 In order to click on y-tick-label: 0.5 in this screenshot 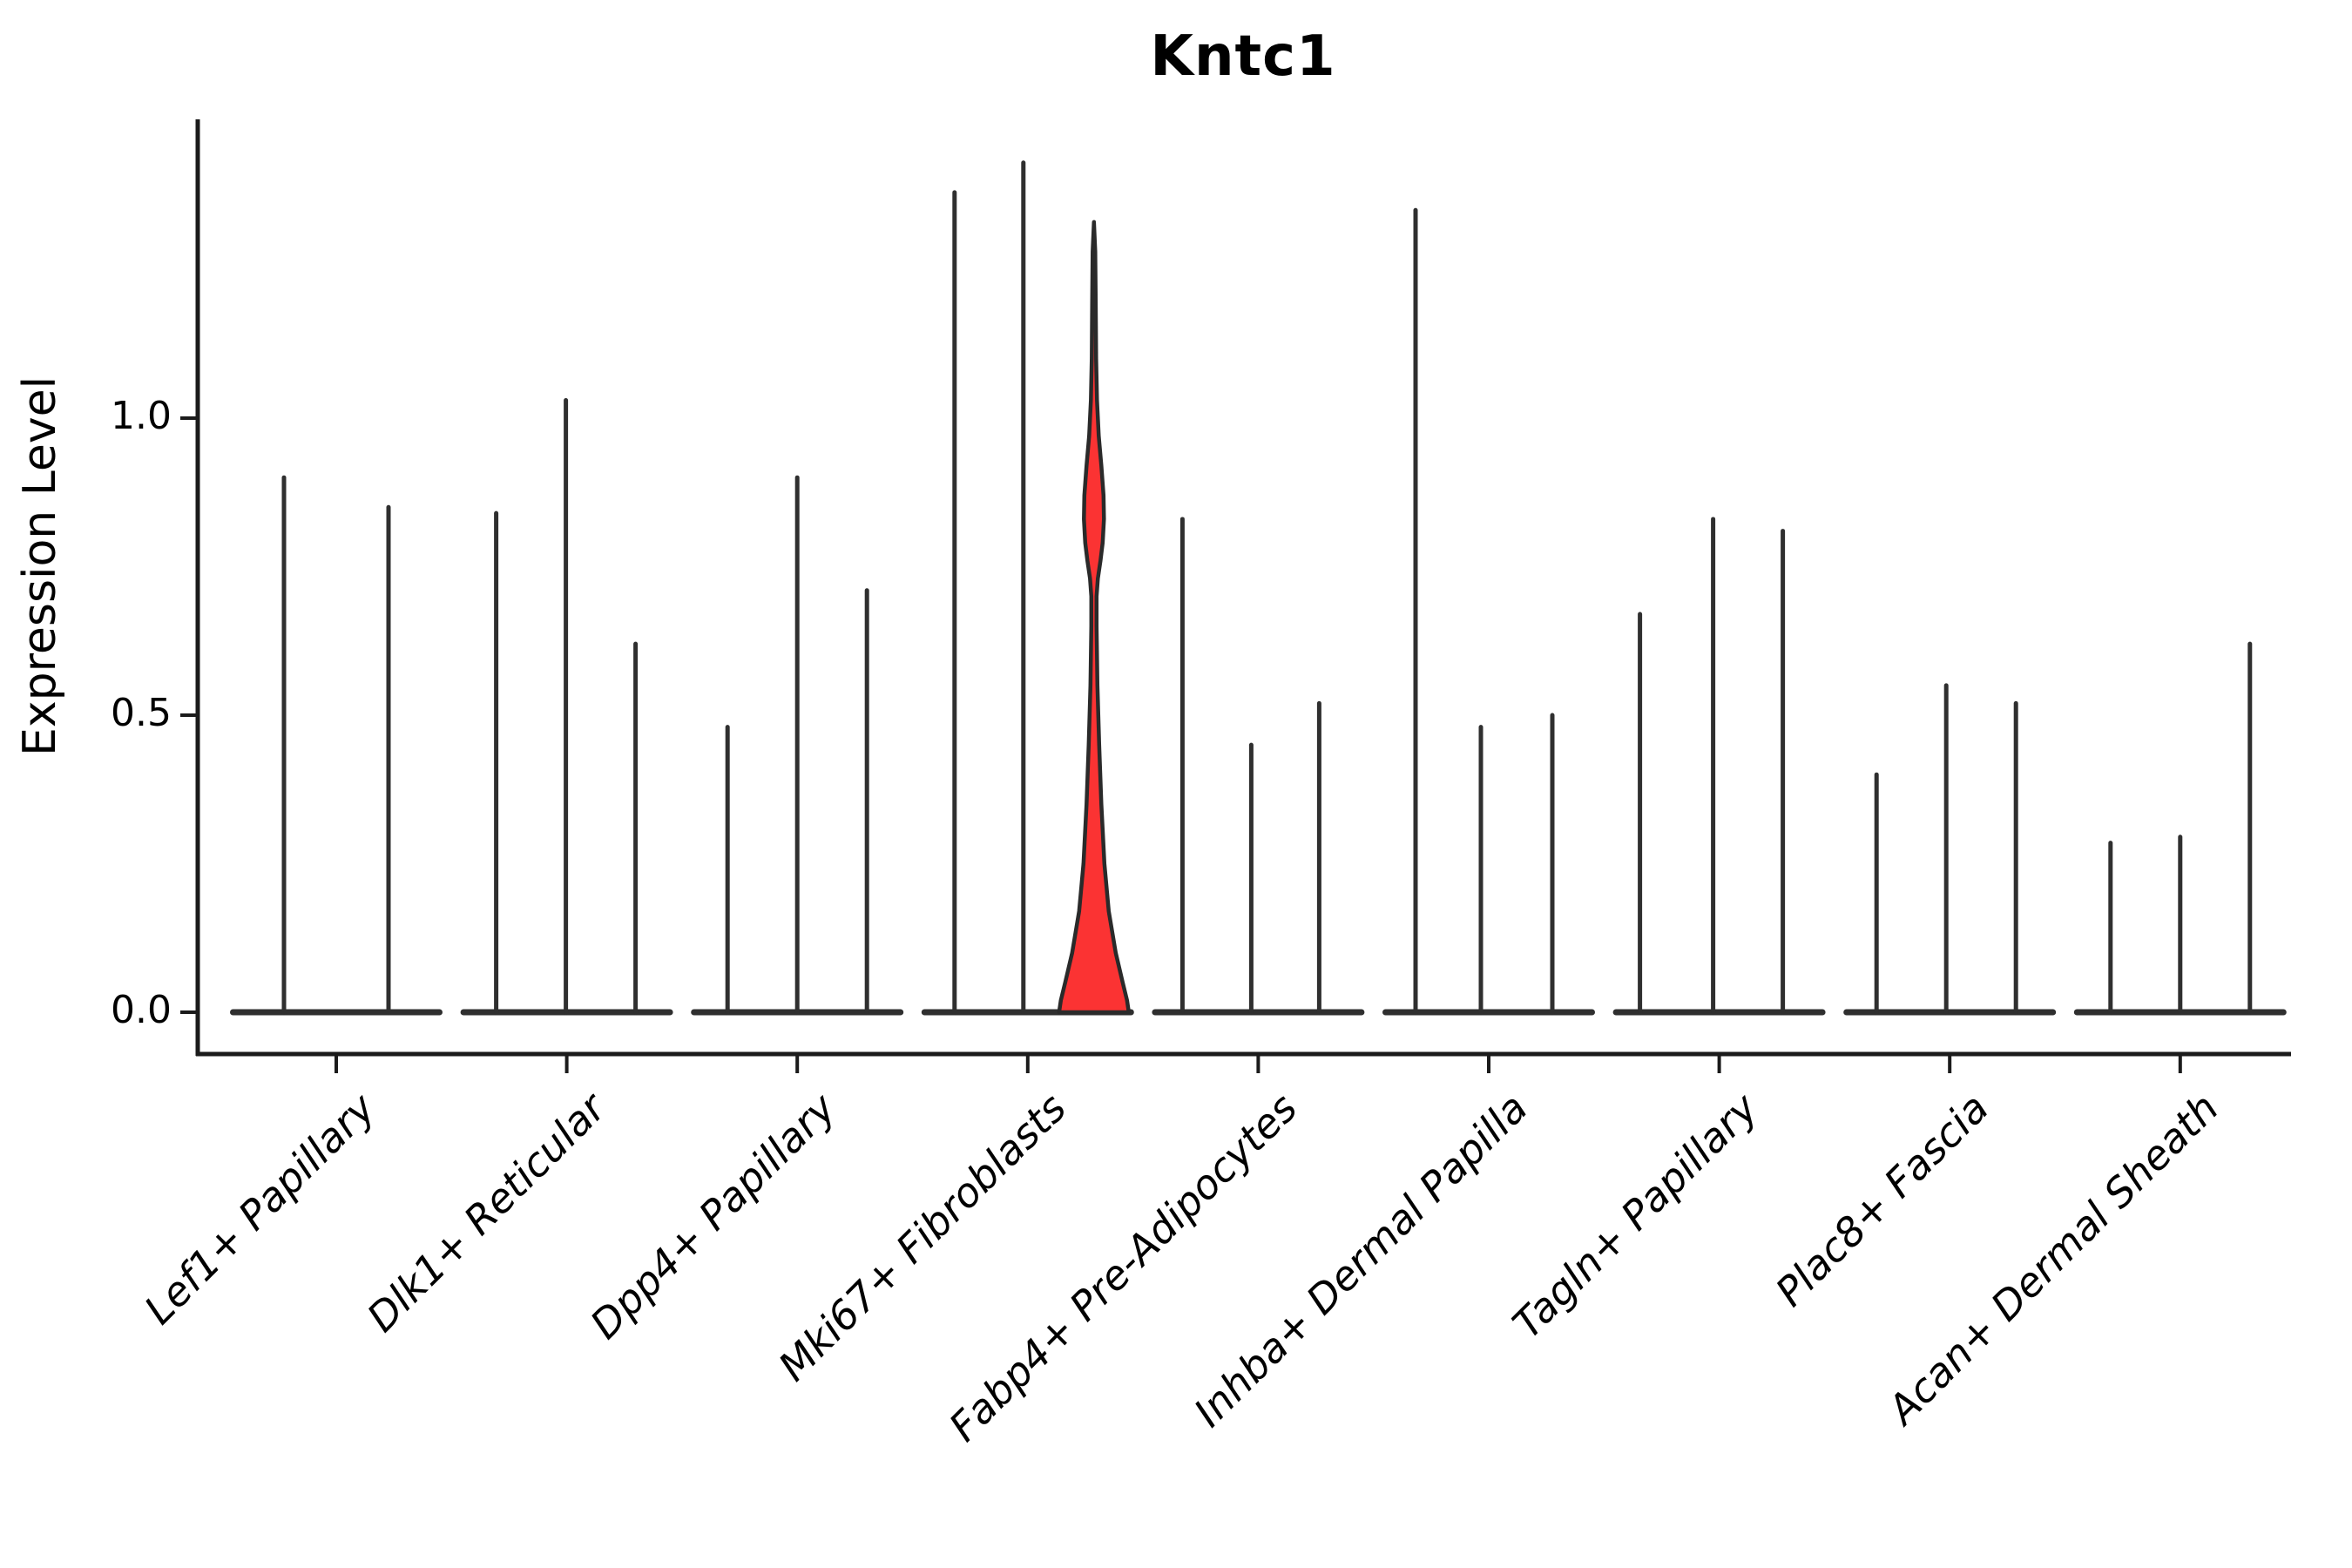, I will do `click(141, 713)`.